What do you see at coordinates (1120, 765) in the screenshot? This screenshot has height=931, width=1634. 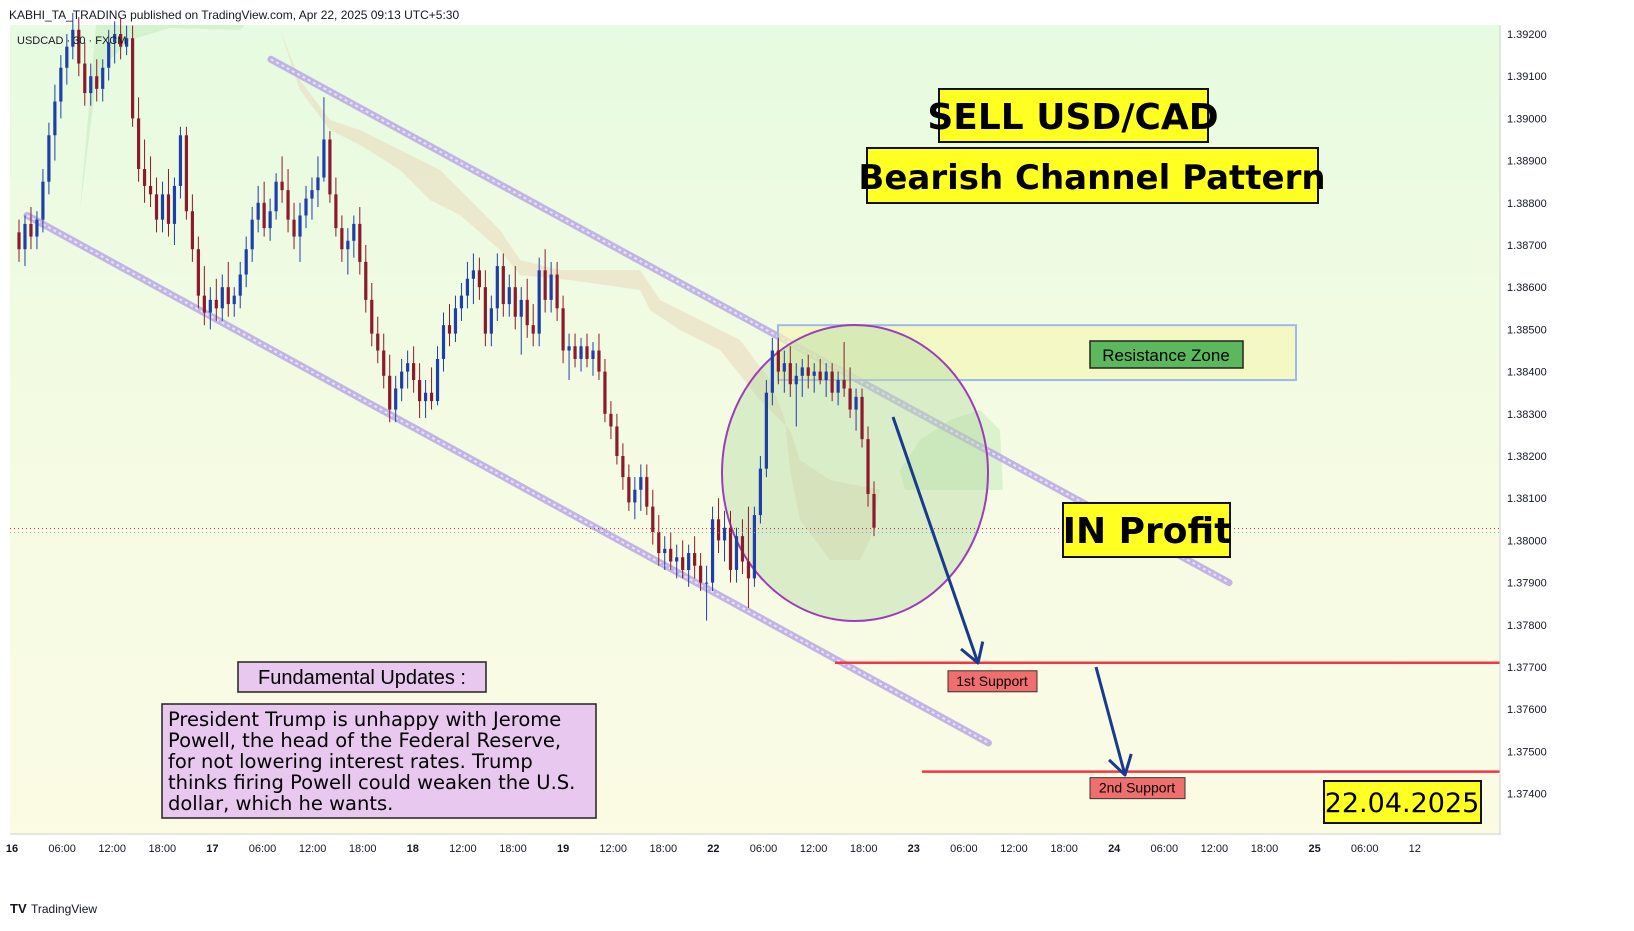 I see `arrow-to-support-2-head` at bounding box center [1120, 765].